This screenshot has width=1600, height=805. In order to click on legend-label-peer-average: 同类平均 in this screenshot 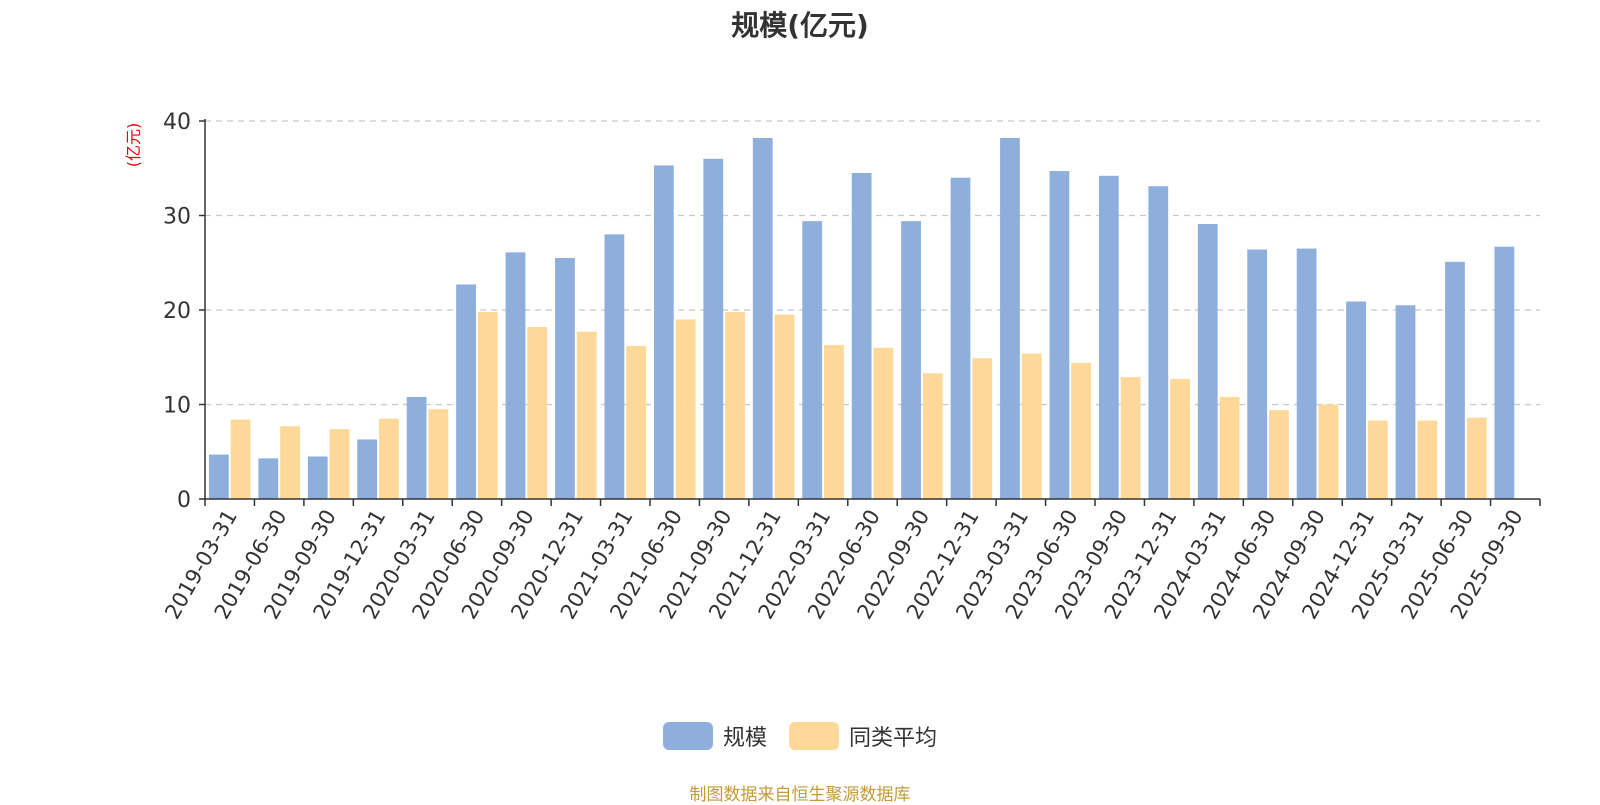, I will do `click(893, 738)`.